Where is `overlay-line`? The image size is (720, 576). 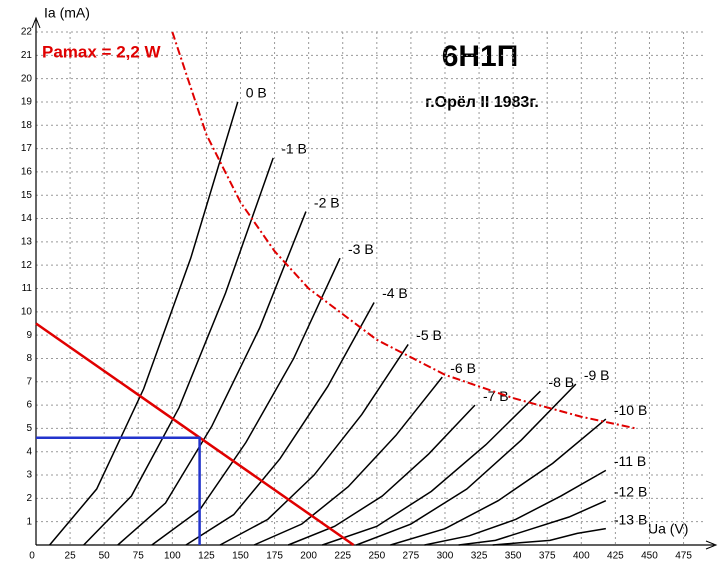 overlay-line is located at coordinates (118, 490).